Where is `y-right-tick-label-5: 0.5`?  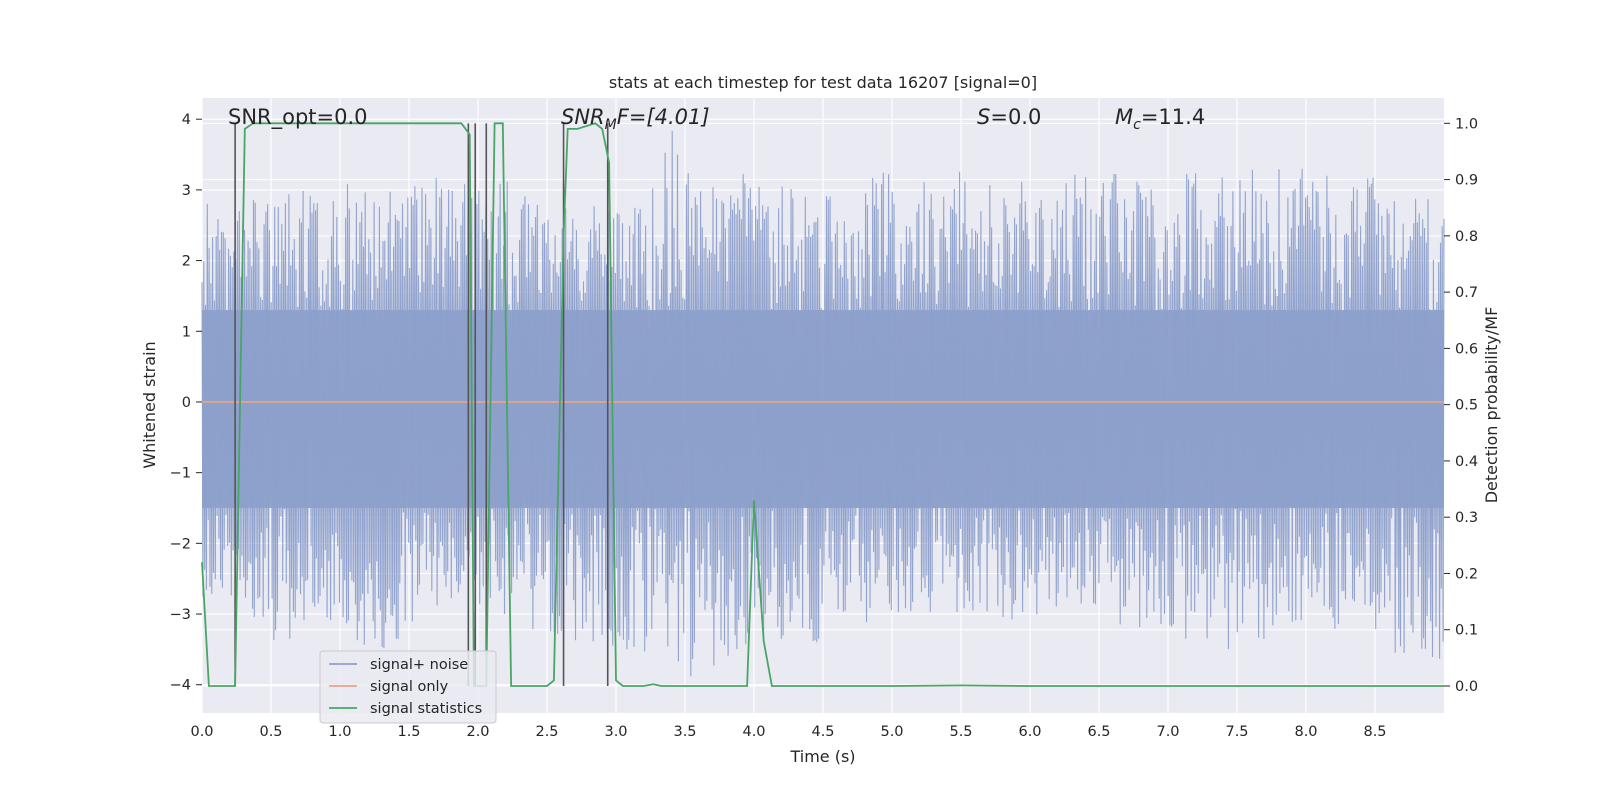
y-right-tick-label-5: 0.5 is located at coordinates (1466, 406).